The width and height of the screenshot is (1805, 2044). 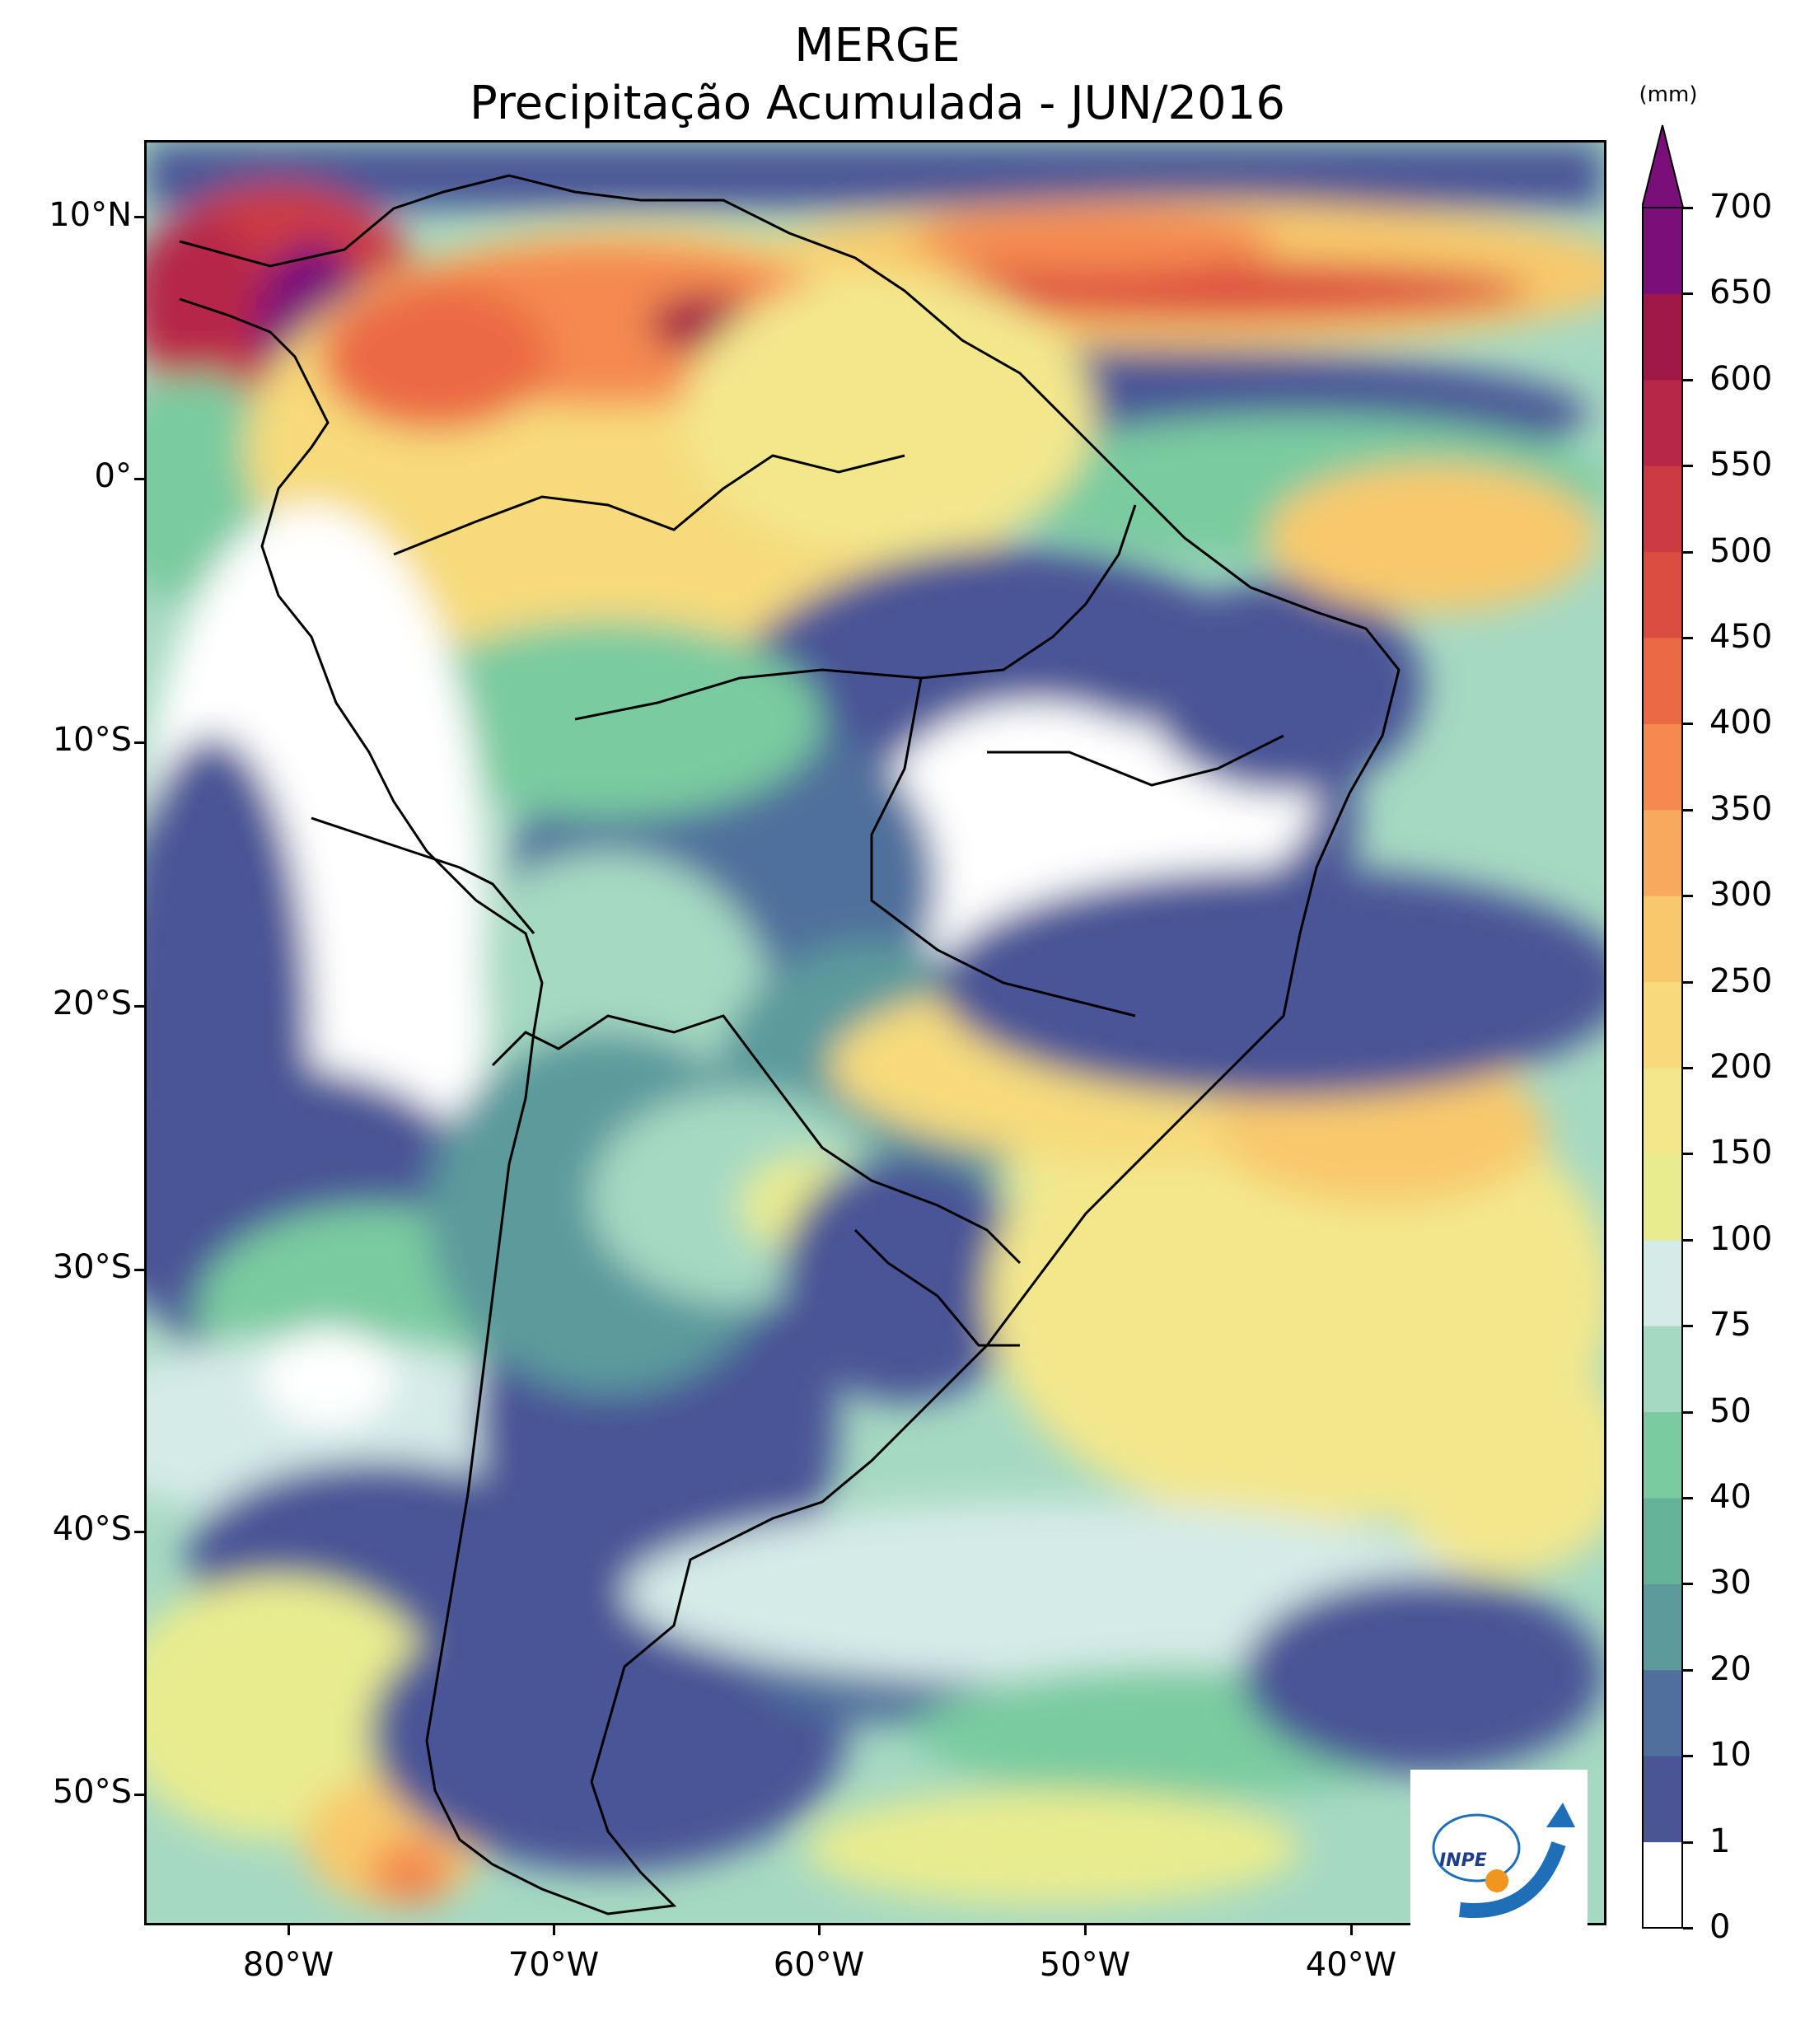 I want to click on map-title: MERGE, so click(x=878, y=45).